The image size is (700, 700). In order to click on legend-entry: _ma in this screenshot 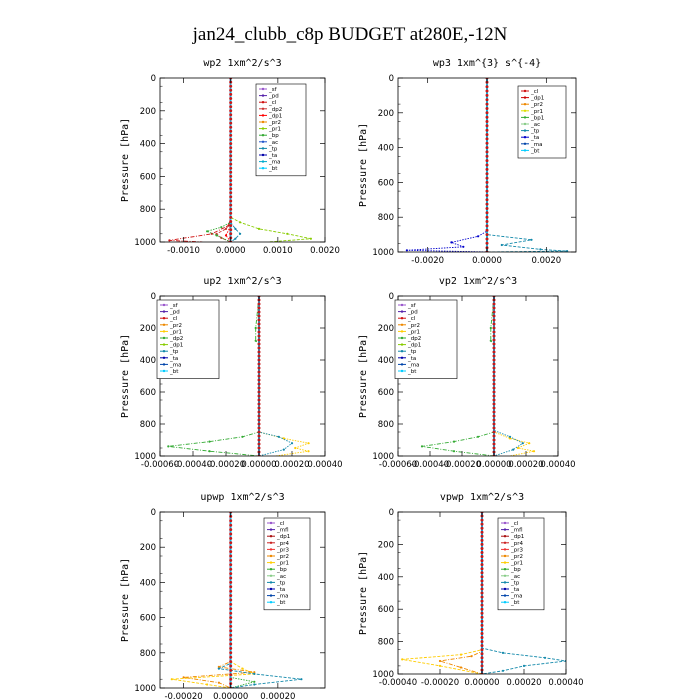, I will do `click(413, 365)`.